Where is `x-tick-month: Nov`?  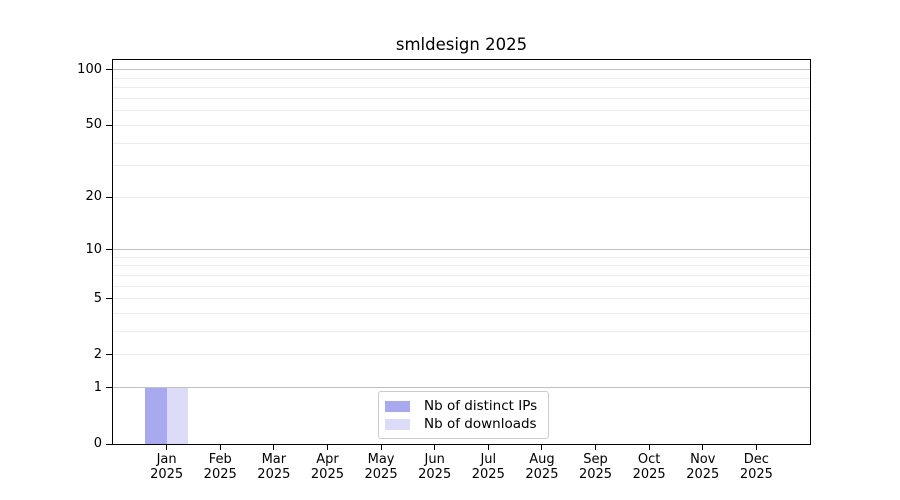 x-tick-month: Nov is located at coordinates (703, 459).